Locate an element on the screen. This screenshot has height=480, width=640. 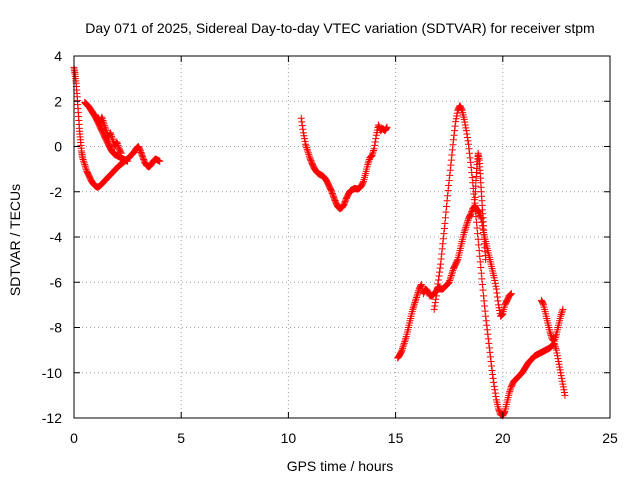
y-axis-label: SDTVAR / TECUs is located at coordinates (15, 240).